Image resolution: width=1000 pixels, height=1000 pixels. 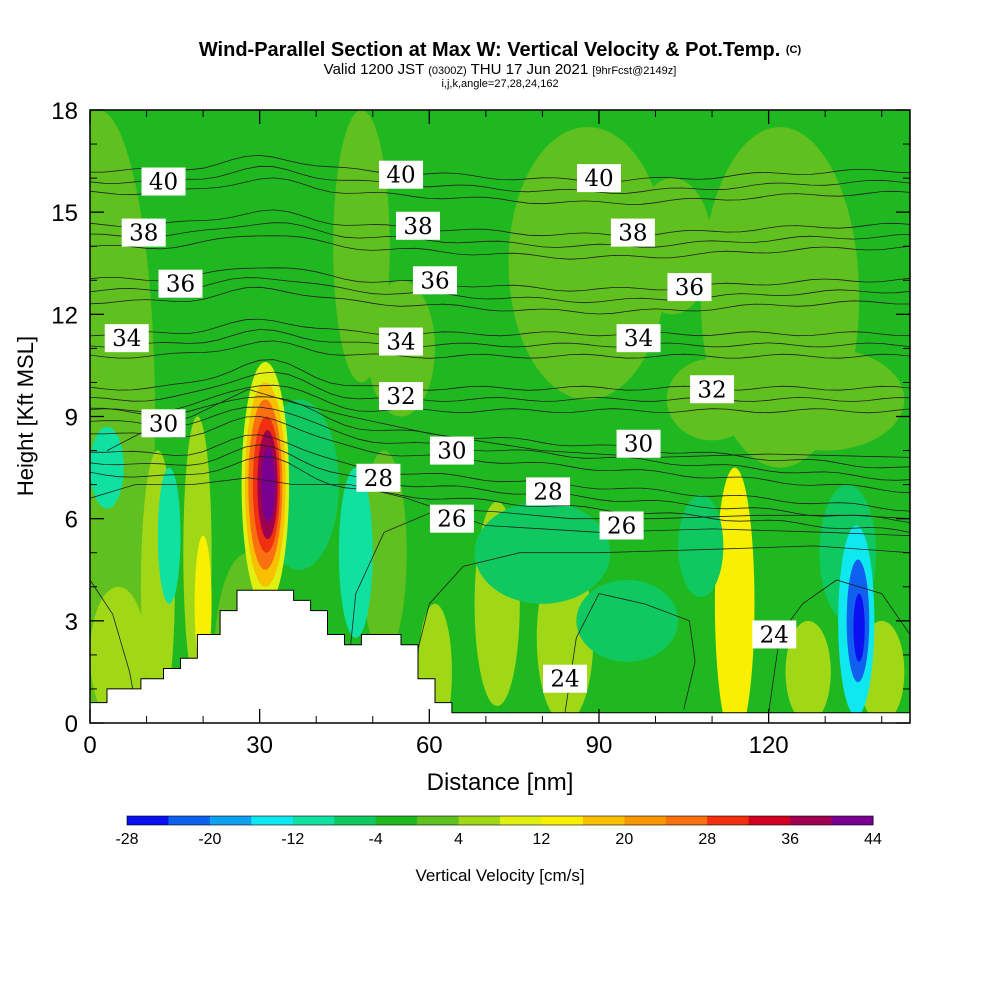 I want to click on colorbar-tick-label: -28, so click(x=126, y=839).